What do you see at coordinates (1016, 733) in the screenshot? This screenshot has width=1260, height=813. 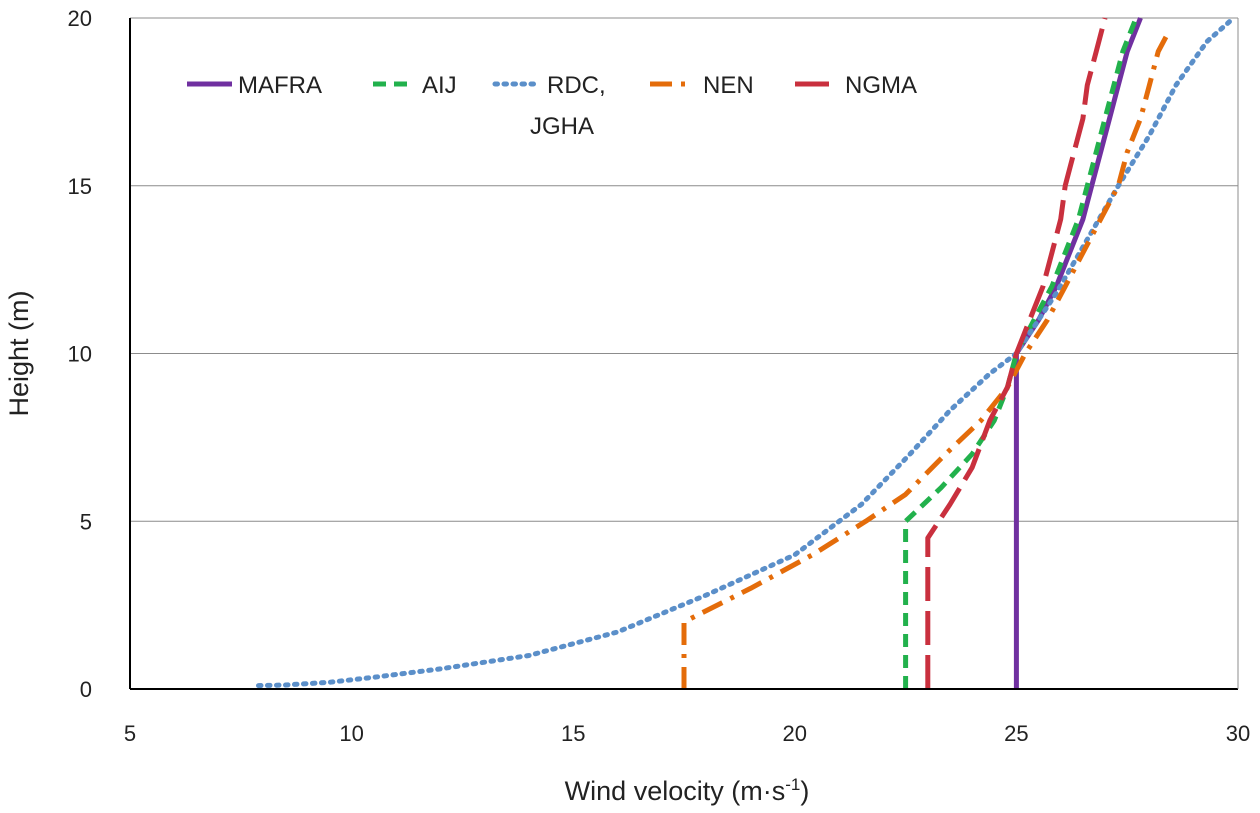 I see `x-tick-label: 25` at bounding box center [1016, 733].